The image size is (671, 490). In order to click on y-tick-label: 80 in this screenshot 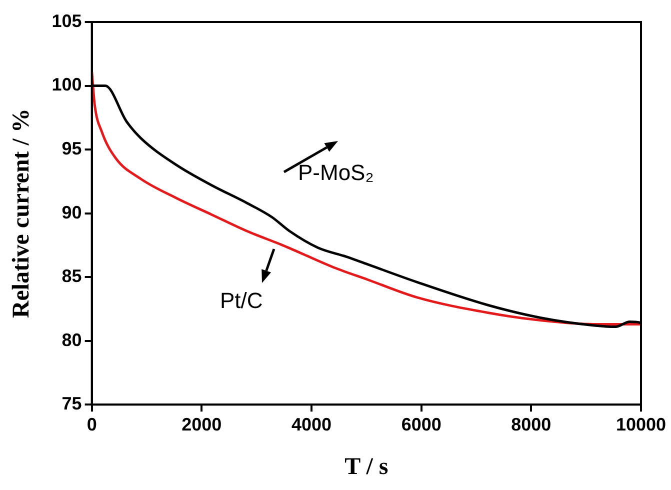, I will do `click(72, 340)`.